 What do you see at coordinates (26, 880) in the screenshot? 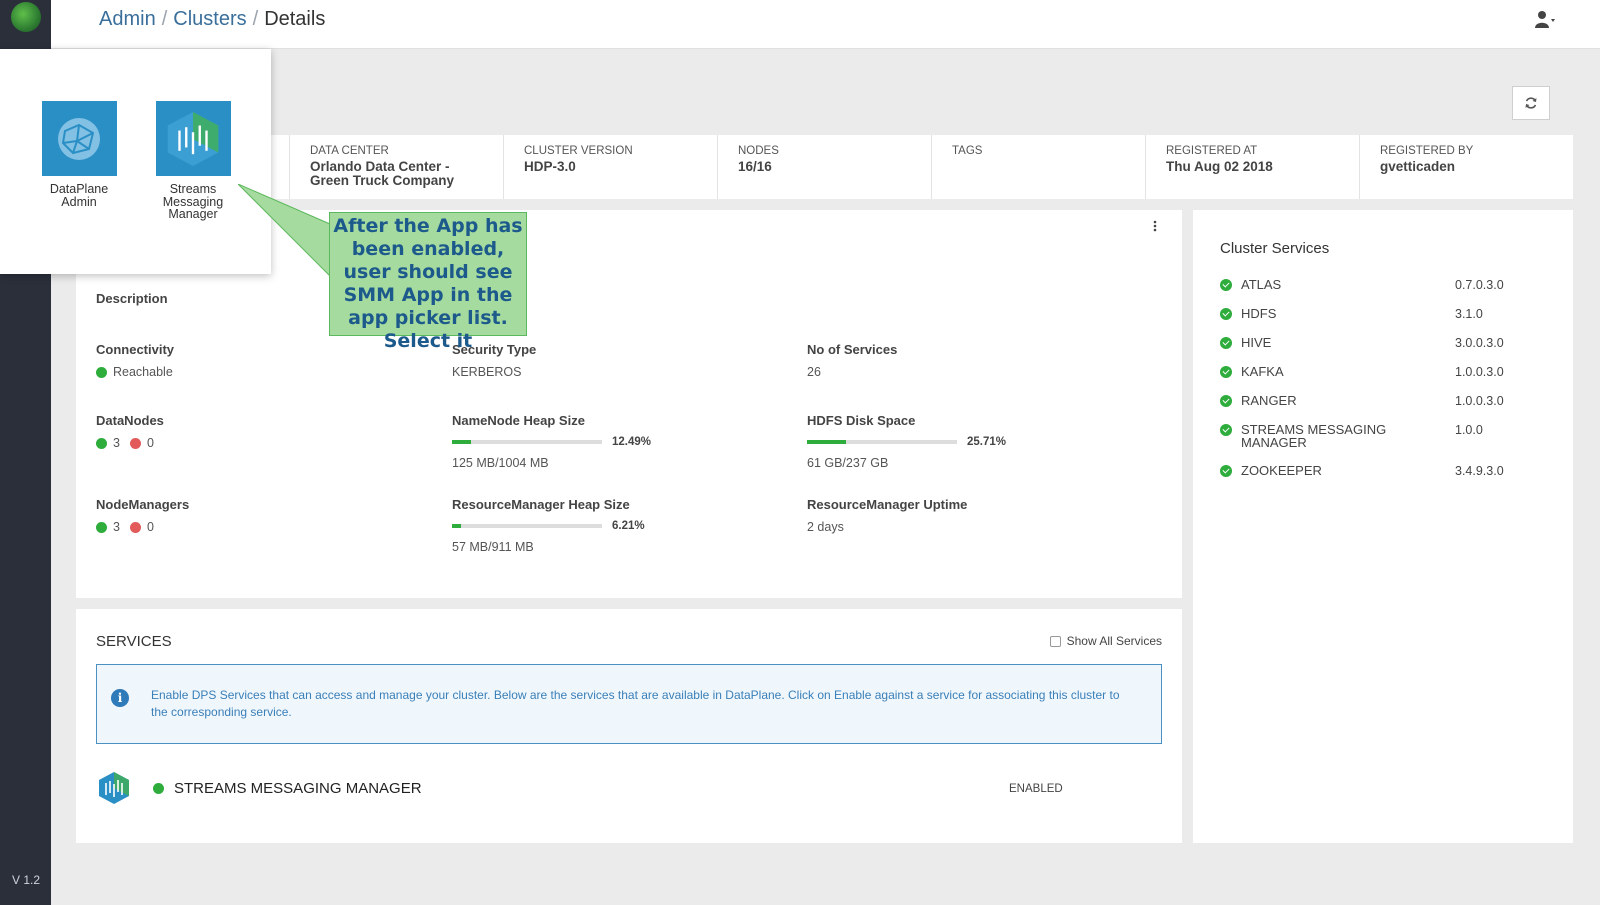
I see `version-label: V 1.2` at bounding box center [26, 880].